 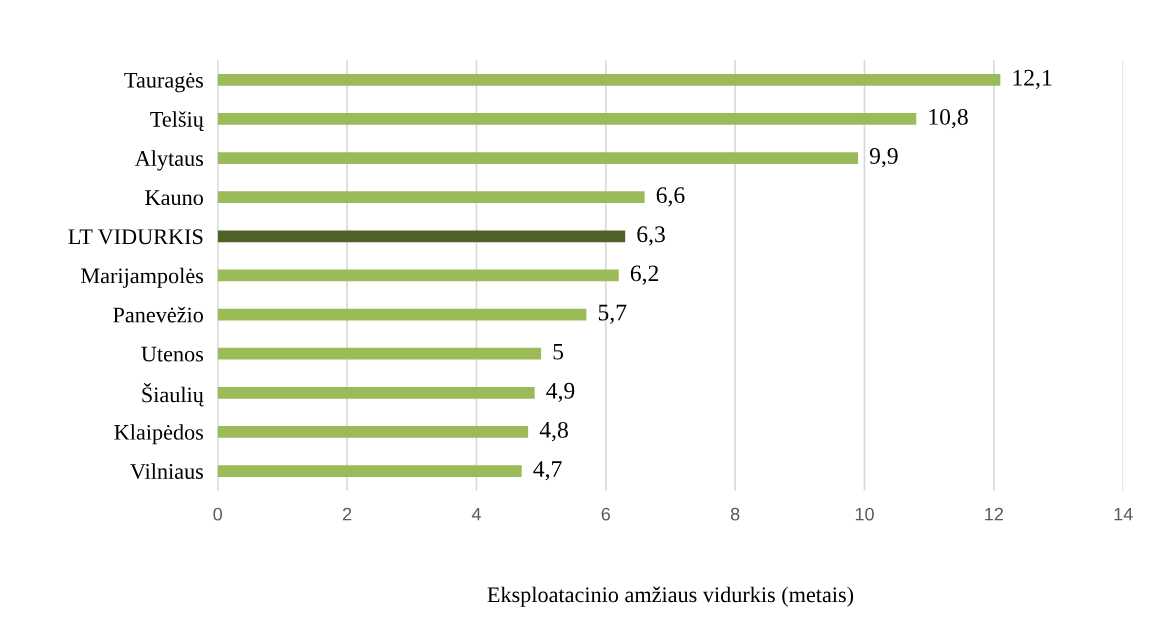 I want to click on y-tick-label: Kauno, so click(x=174, y=198).